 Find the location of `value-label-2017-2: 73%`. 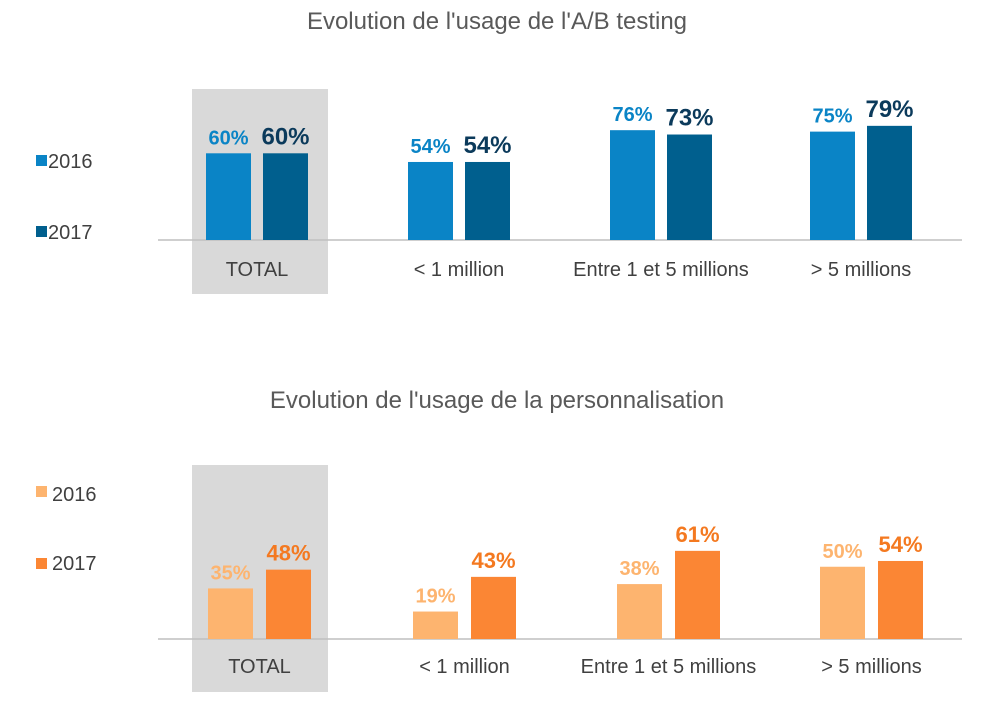

value-label-2017-2: 73% is located at coordinates (689, 118).